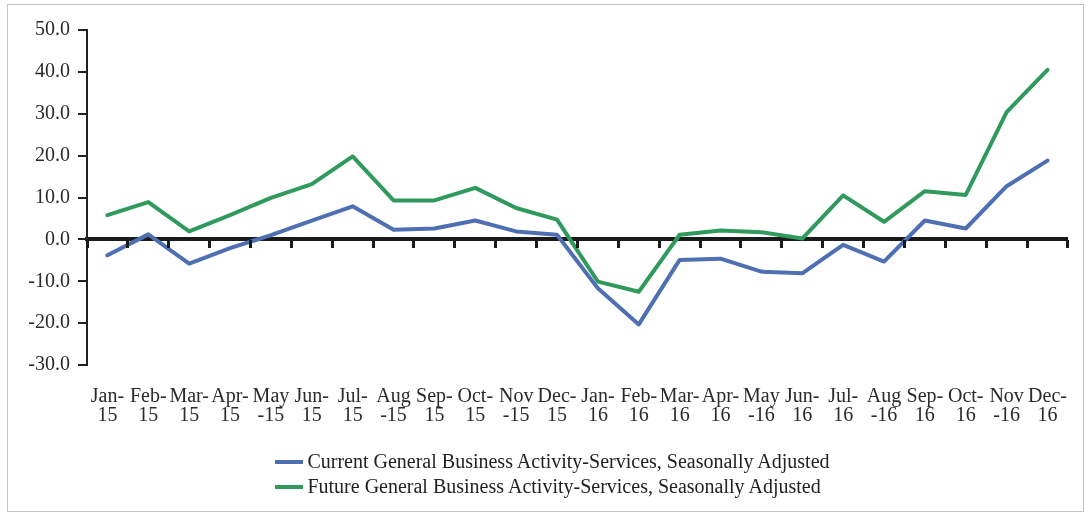 This screenshot has height=517, width=1089. Describe the element at coordinates (52, 28) in the screenshot. I see `y-tick-label: 50.0` at that location.